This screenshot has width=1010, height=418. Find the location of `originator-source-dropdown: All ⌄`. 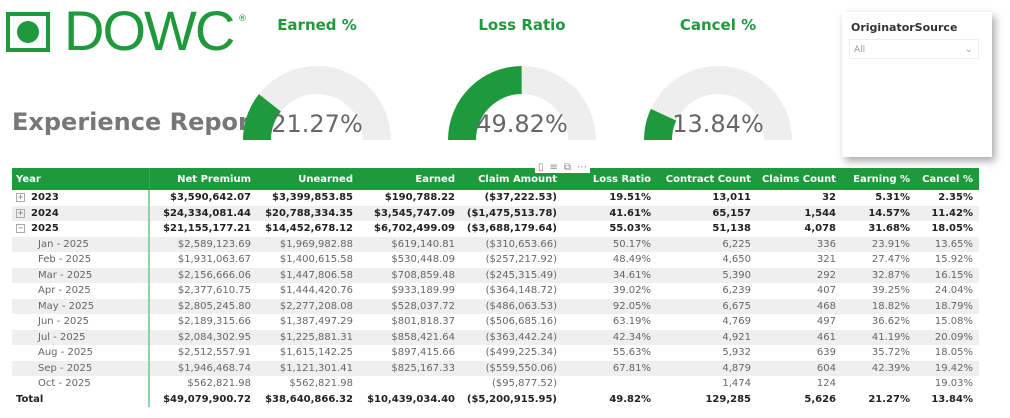

originator-source-dropdown: All ⌄ is located at coordinates (914, 49).